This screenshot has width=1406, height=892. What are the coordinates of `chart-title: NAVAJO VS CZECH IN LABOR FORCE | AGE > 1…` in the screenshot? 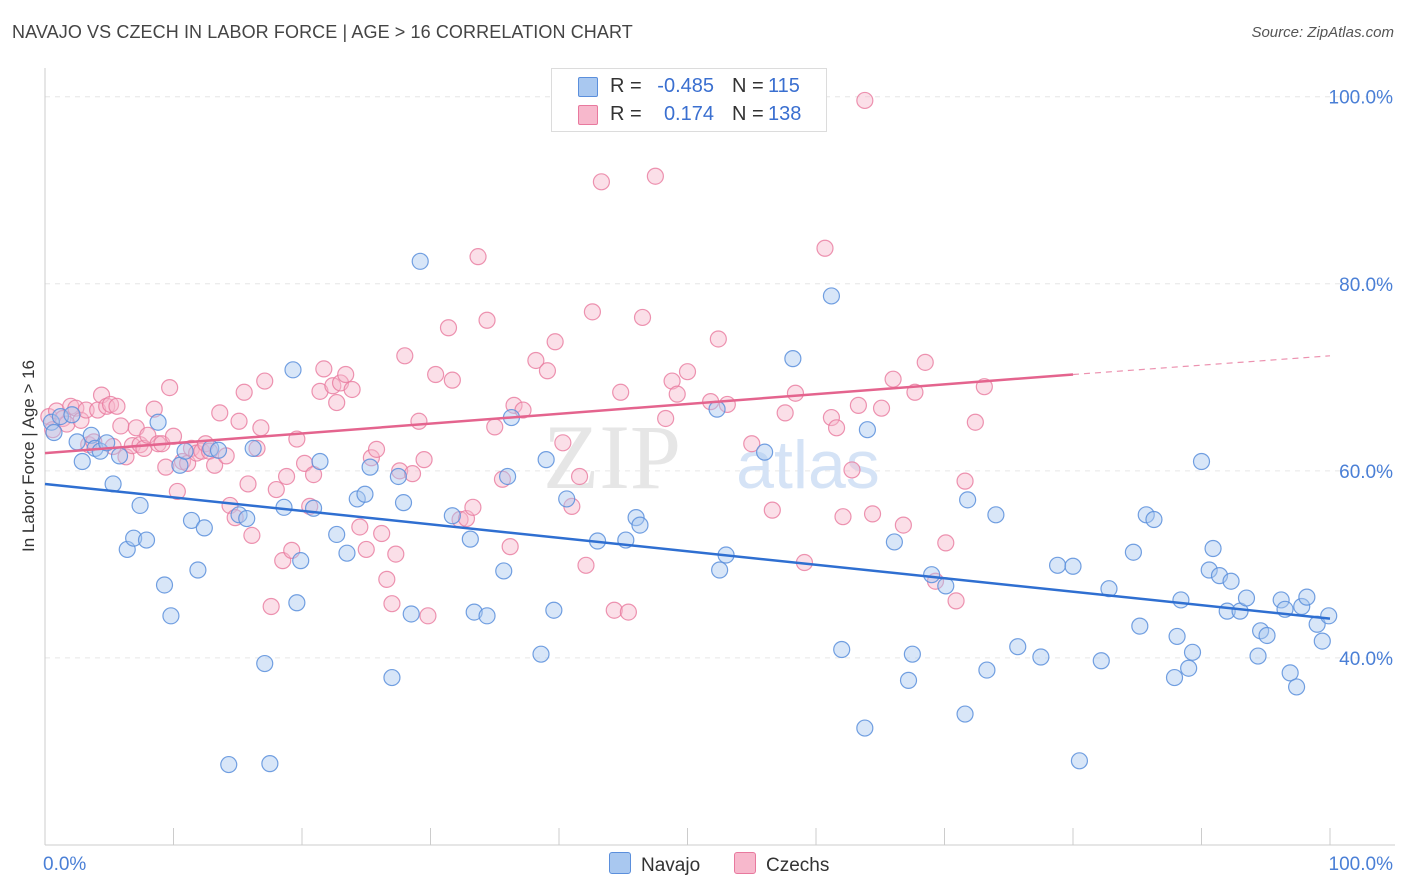 It's located at (322, 32).